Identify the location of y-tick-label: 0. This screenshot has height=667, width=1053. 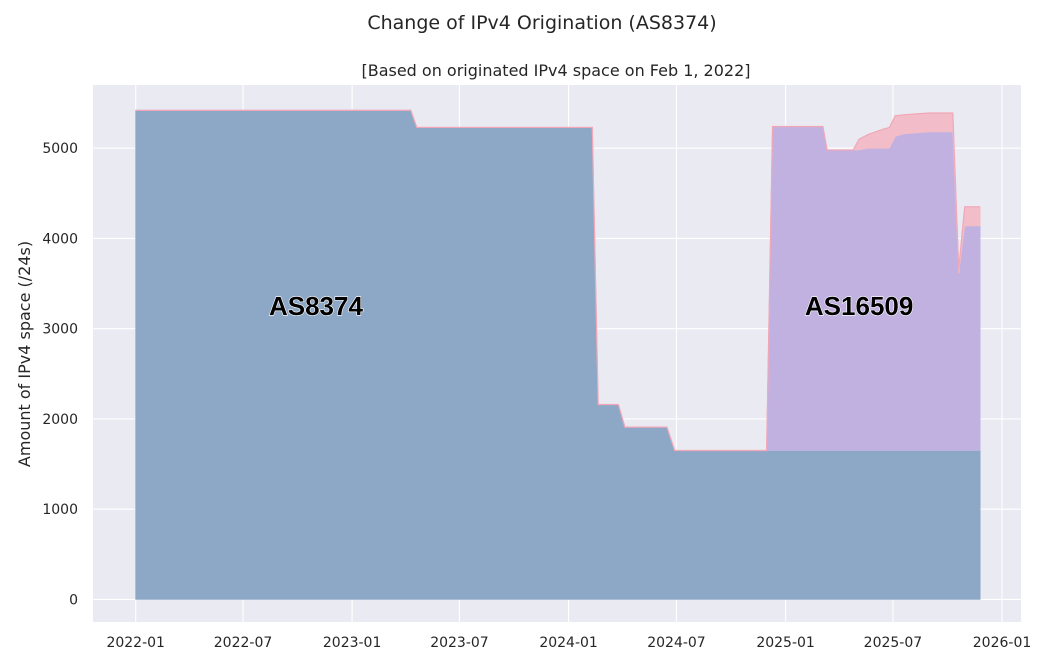
(73, 600).